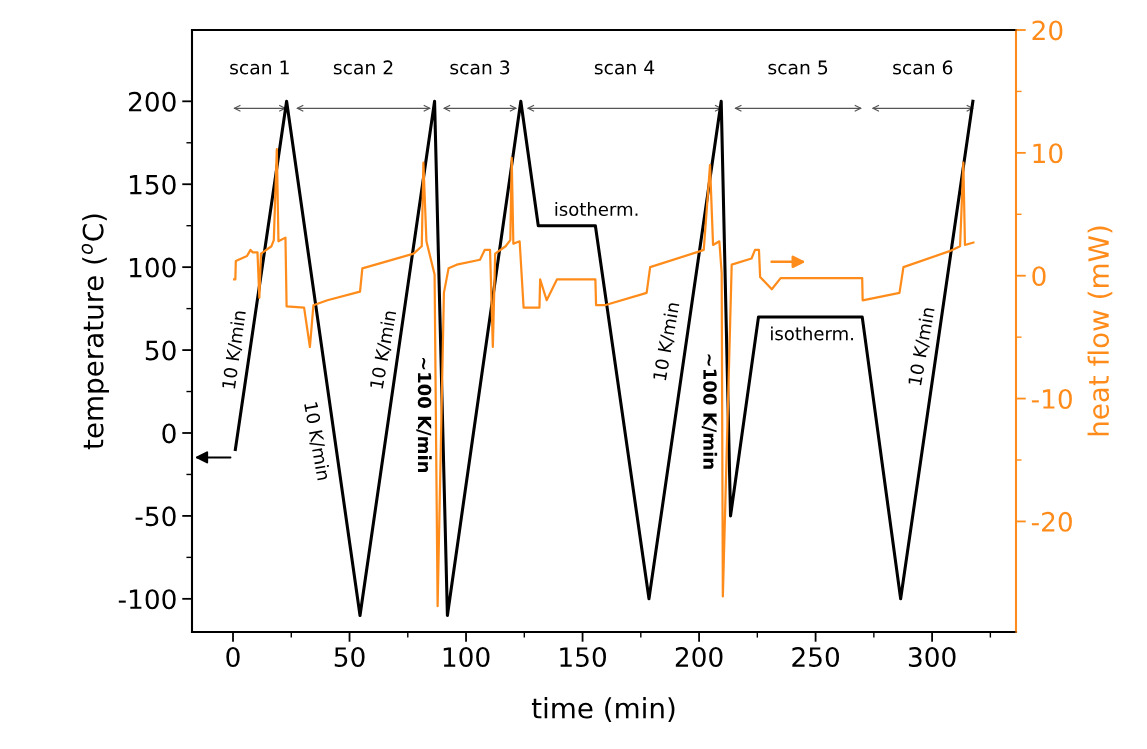 The width and height of the screenshot is (1147, 749). I want to click on y-tick-label: 50, so click(160, 350).